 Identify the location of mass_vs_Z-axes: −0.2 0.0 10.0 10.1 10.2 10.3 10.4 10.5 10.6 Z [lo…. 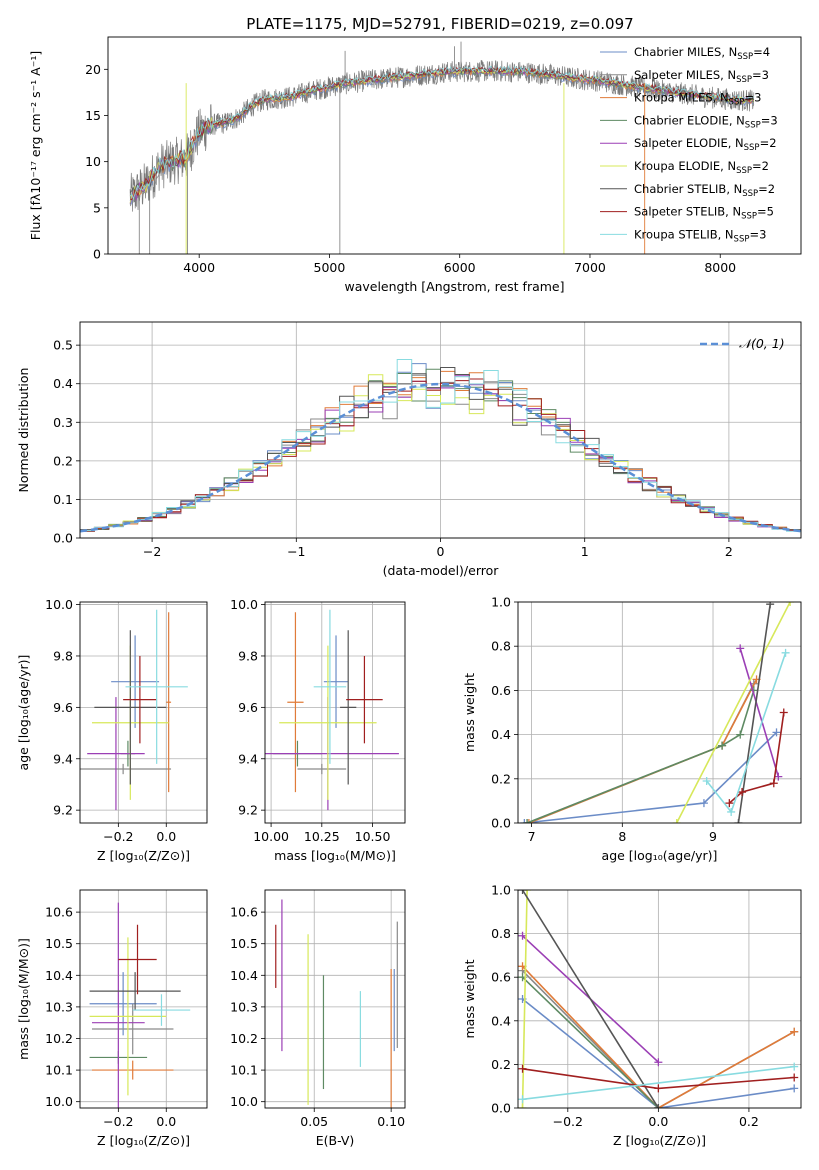
(112, 1018).